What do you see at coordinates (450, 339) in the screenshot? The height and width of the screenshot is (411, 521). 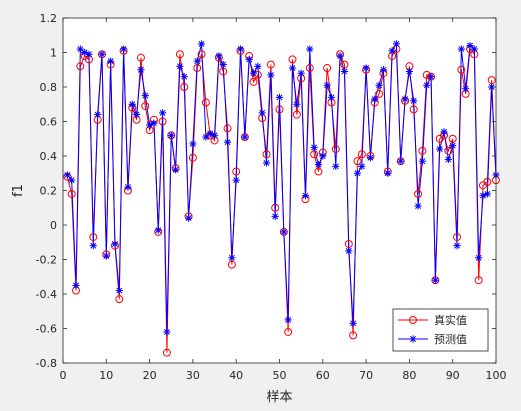 I see `legend-label-predicted: 预测值` at bounding box center [450, 339].